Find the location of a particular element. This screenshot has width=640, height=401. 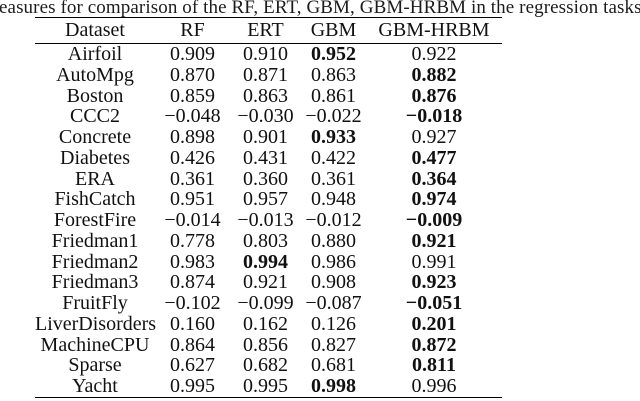

value-cell: 0.864 is located at coordinates (192, 344).